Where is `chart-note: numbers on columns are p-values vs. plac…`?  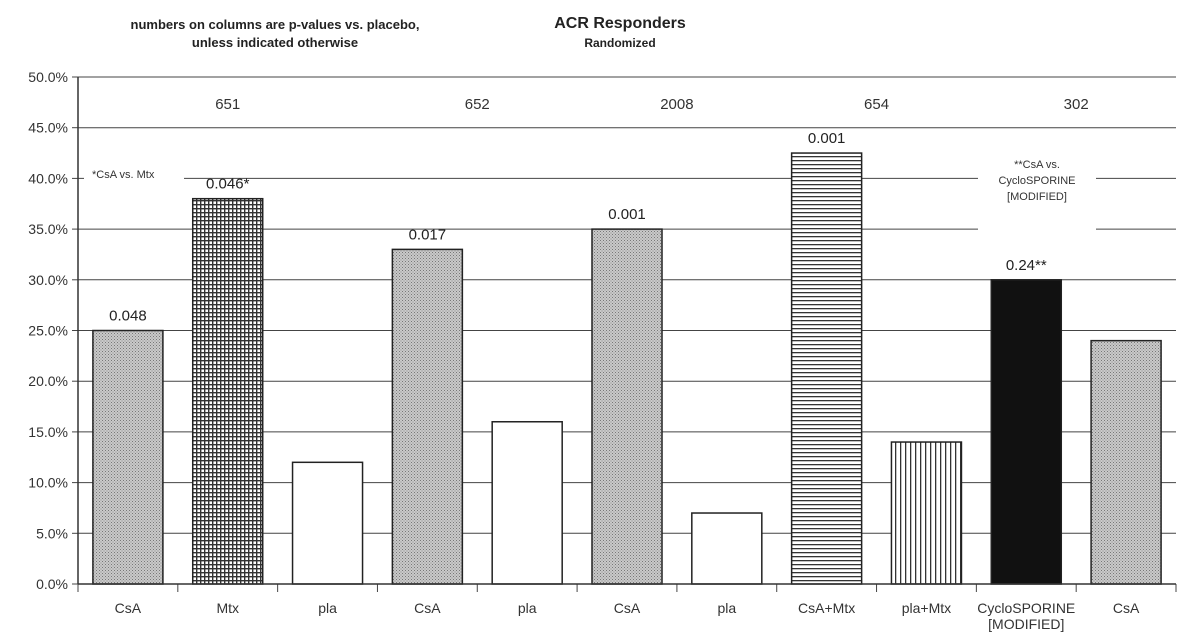 chart-note: numbers on columns are p-values vs. plac… is located at coordinates (275, 34).